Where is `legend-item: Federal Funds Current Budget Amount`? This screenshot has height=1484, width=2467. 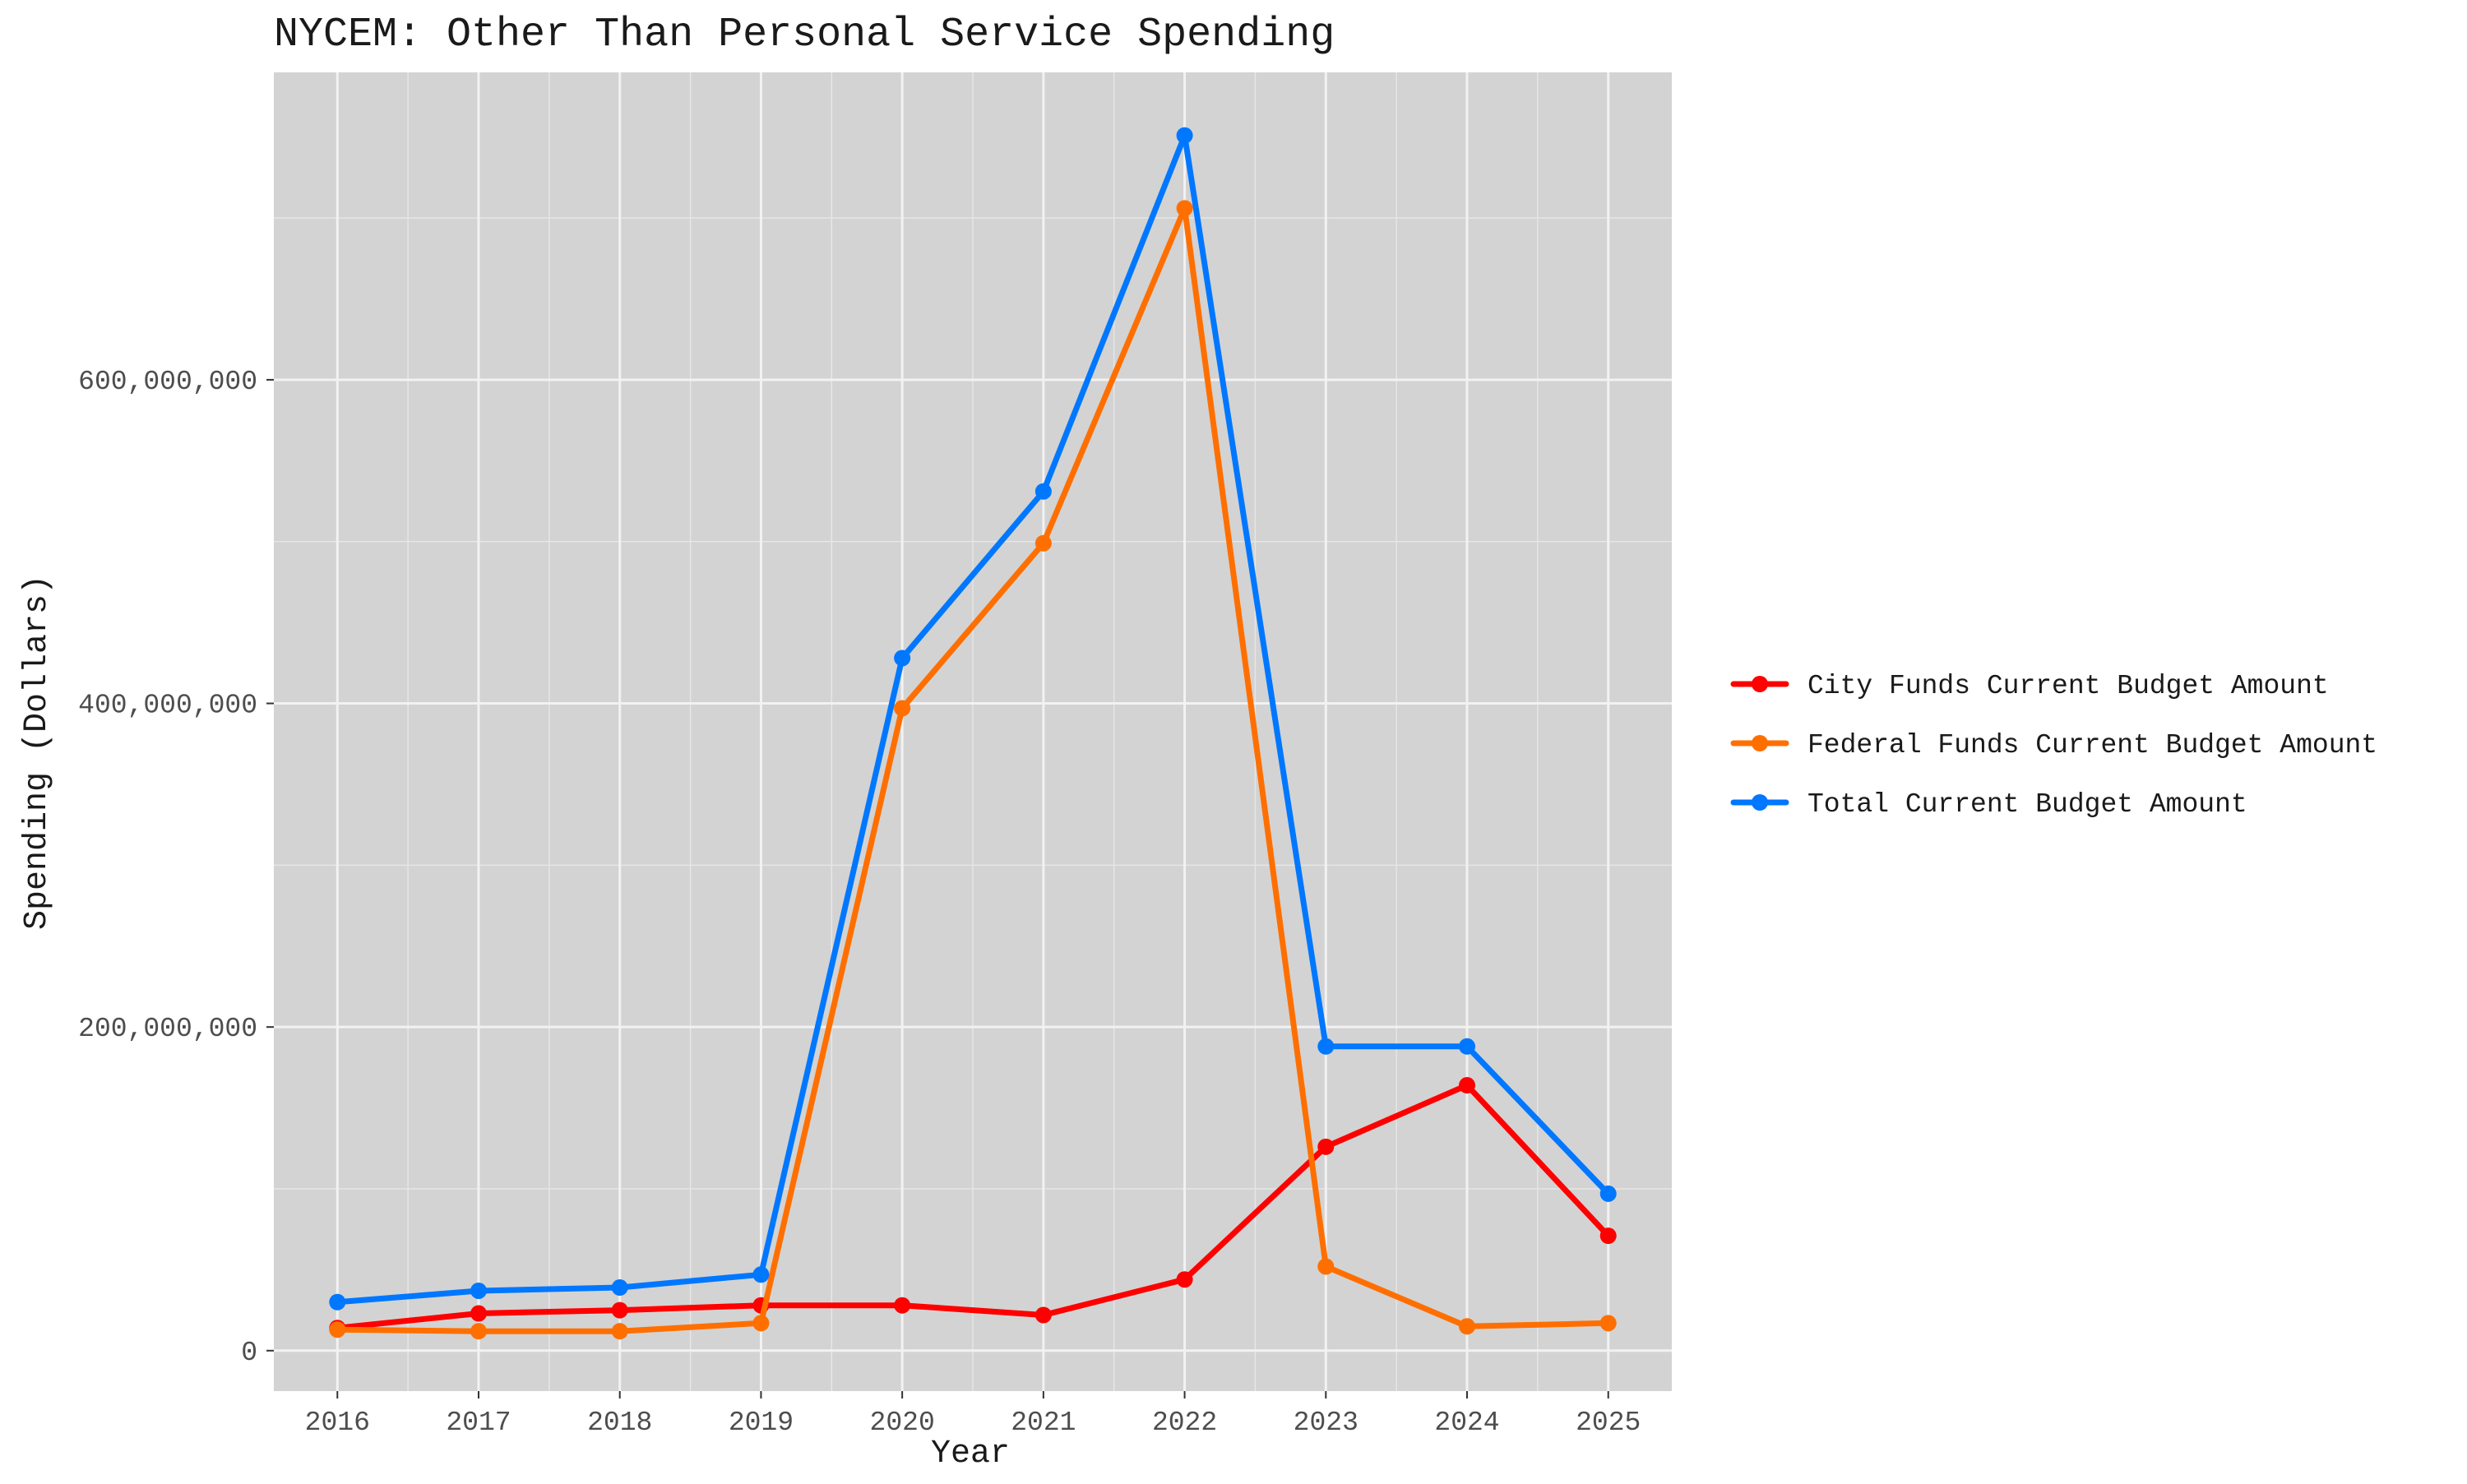
legend-item: Federal Funds Current Budget Amount is located at coordinates (2053, 745).